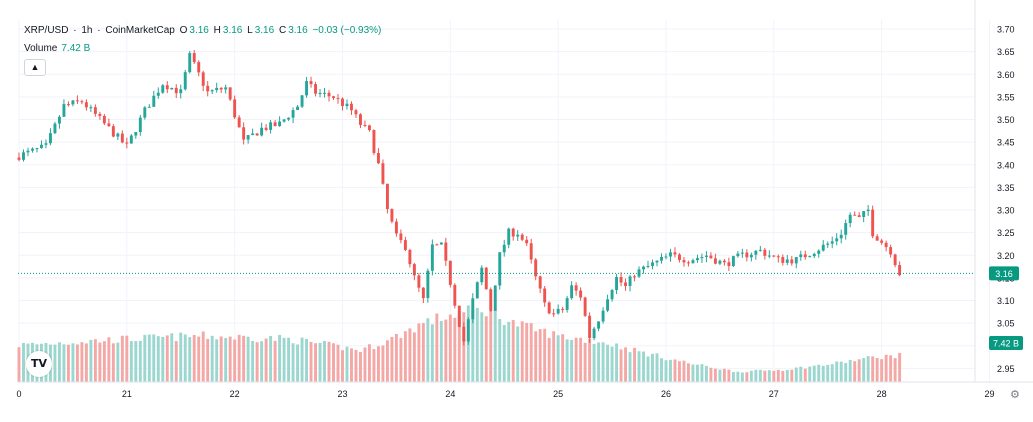  I want to click on legend-collapse-button: ▲, so click(35, 67).